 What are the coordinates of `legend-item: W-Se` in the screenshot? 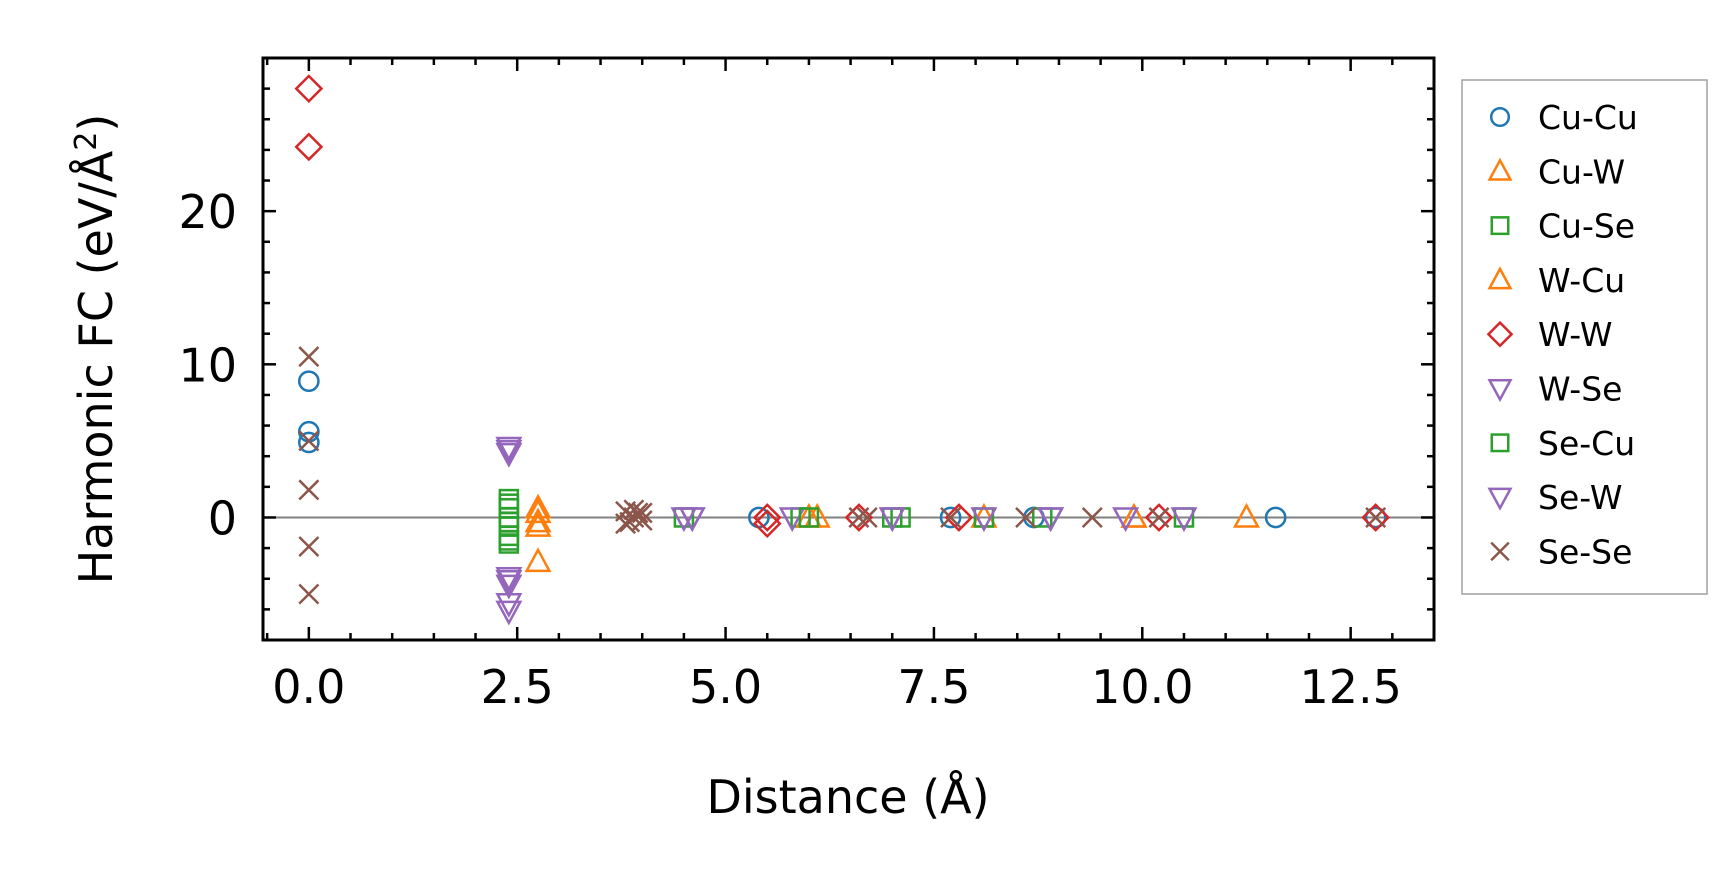 It's located at (1554, 389).